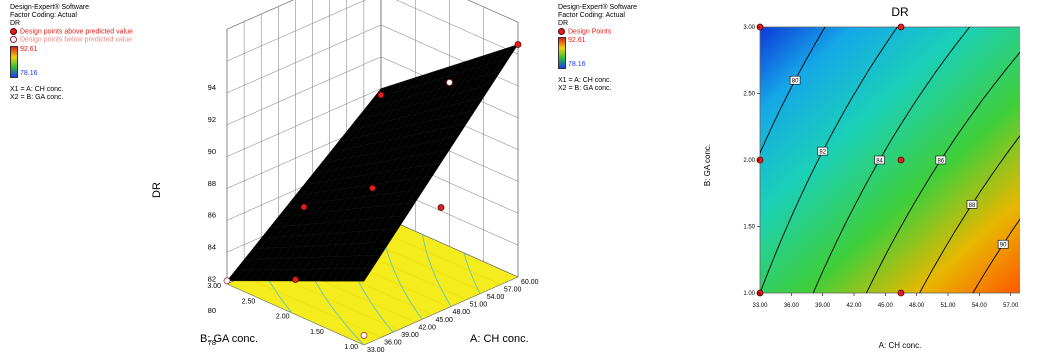  What do you see at coordinates (499, 339) in the screenshot?
I see `surface-x-label: A: CH conc.` at bounding box center [499, 339].